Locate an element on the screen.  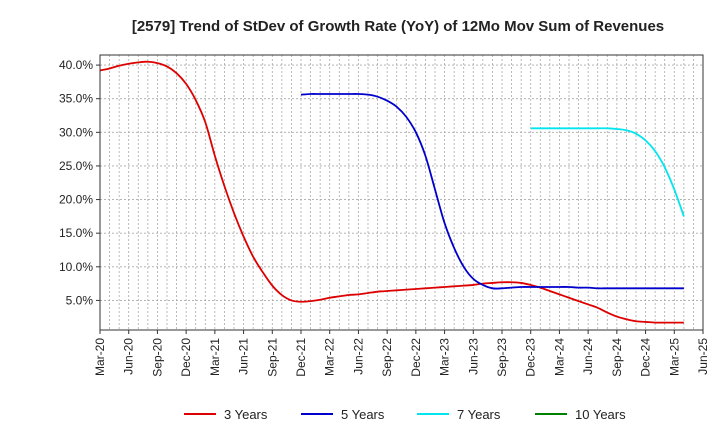
legend-label-3-years: 3 Years is located at coordinates (246, 414).